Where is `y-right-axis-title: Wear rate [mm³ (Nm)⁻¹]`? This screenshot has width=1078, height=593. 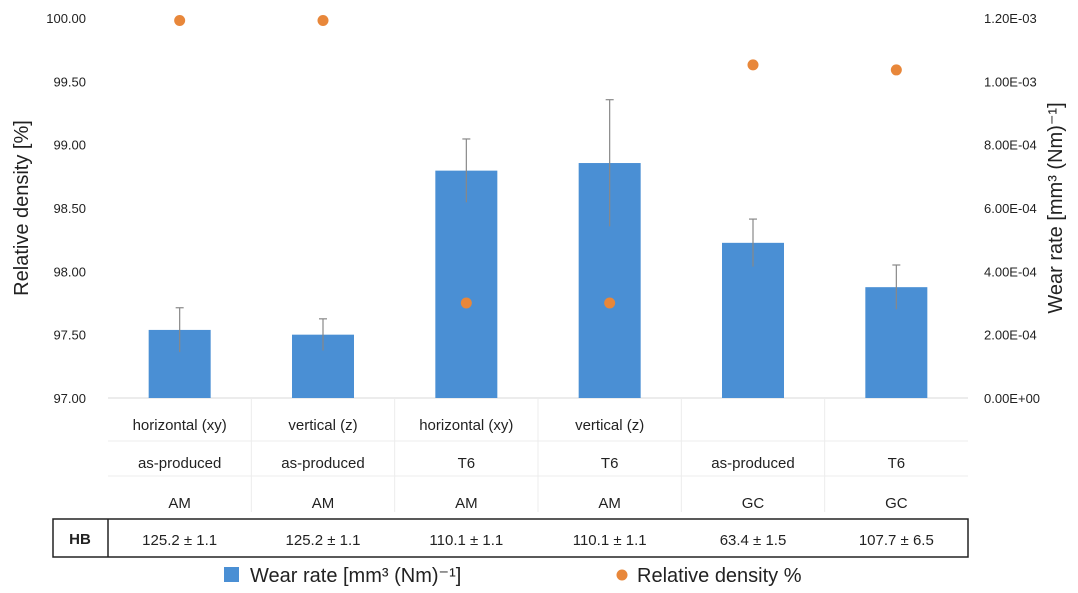
y-right-axis-title: Wear rate [mm³ (Nm)⁻¹] is located at coordinates (1056, 207).